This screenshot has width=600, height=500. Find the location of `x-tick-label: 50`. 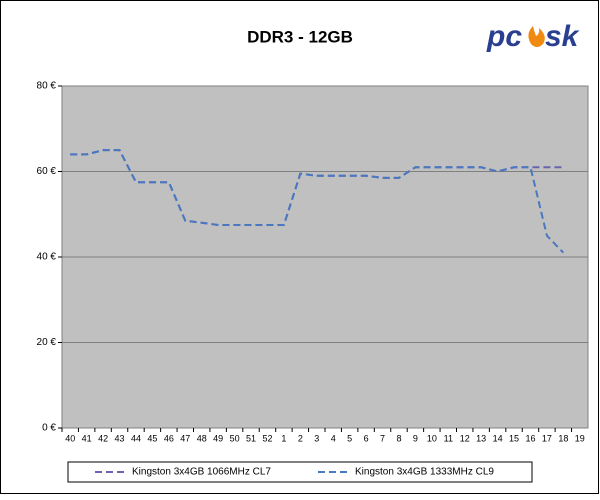

x-tick-label: 50 is located at coordinates (235, 438).